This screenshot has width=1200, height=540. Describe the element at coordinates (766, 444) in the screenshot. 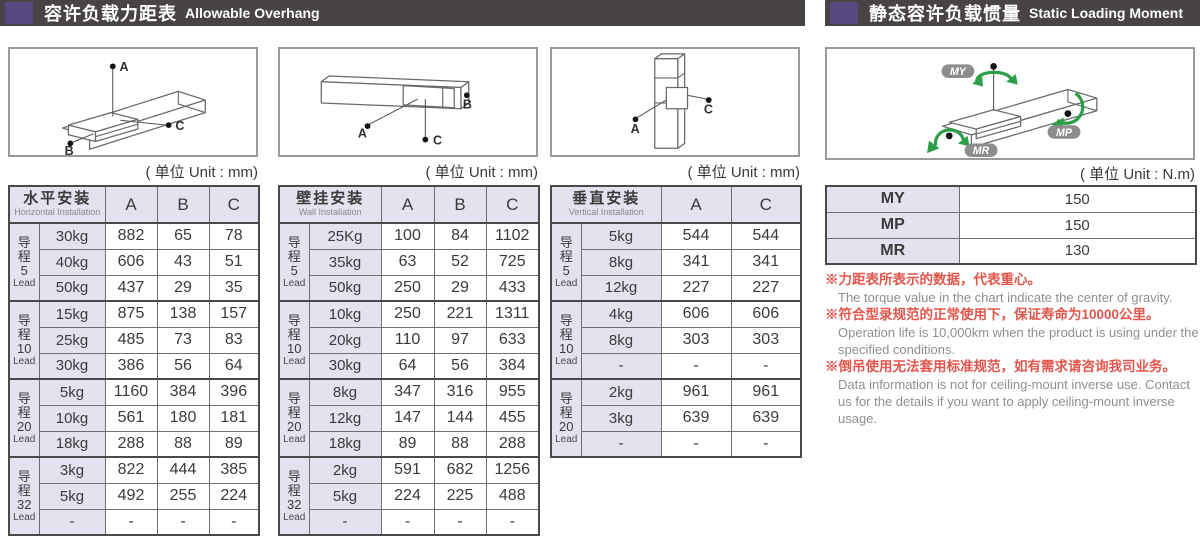

I see `value-cell: -` at that location.